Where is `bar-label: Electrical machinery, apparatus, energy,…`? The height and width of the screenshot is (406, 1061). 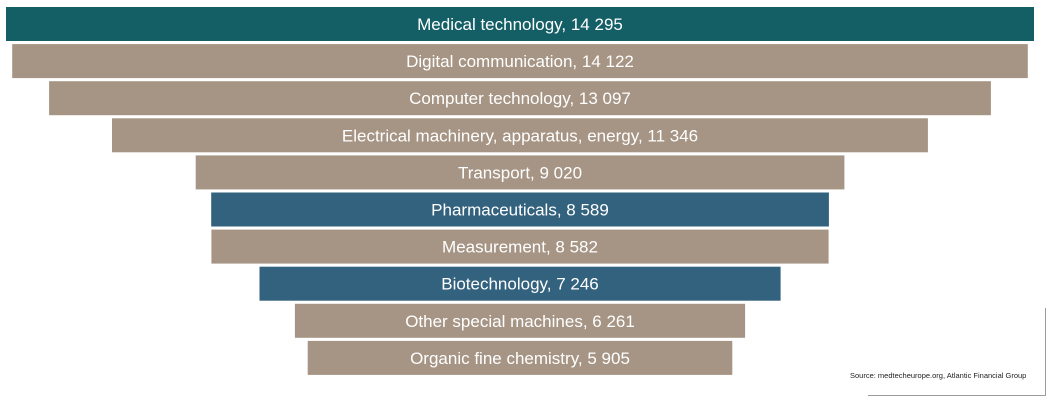 bar-label: Electrical machinery, apparatus, energy,… is located at coordinates (520, 135).